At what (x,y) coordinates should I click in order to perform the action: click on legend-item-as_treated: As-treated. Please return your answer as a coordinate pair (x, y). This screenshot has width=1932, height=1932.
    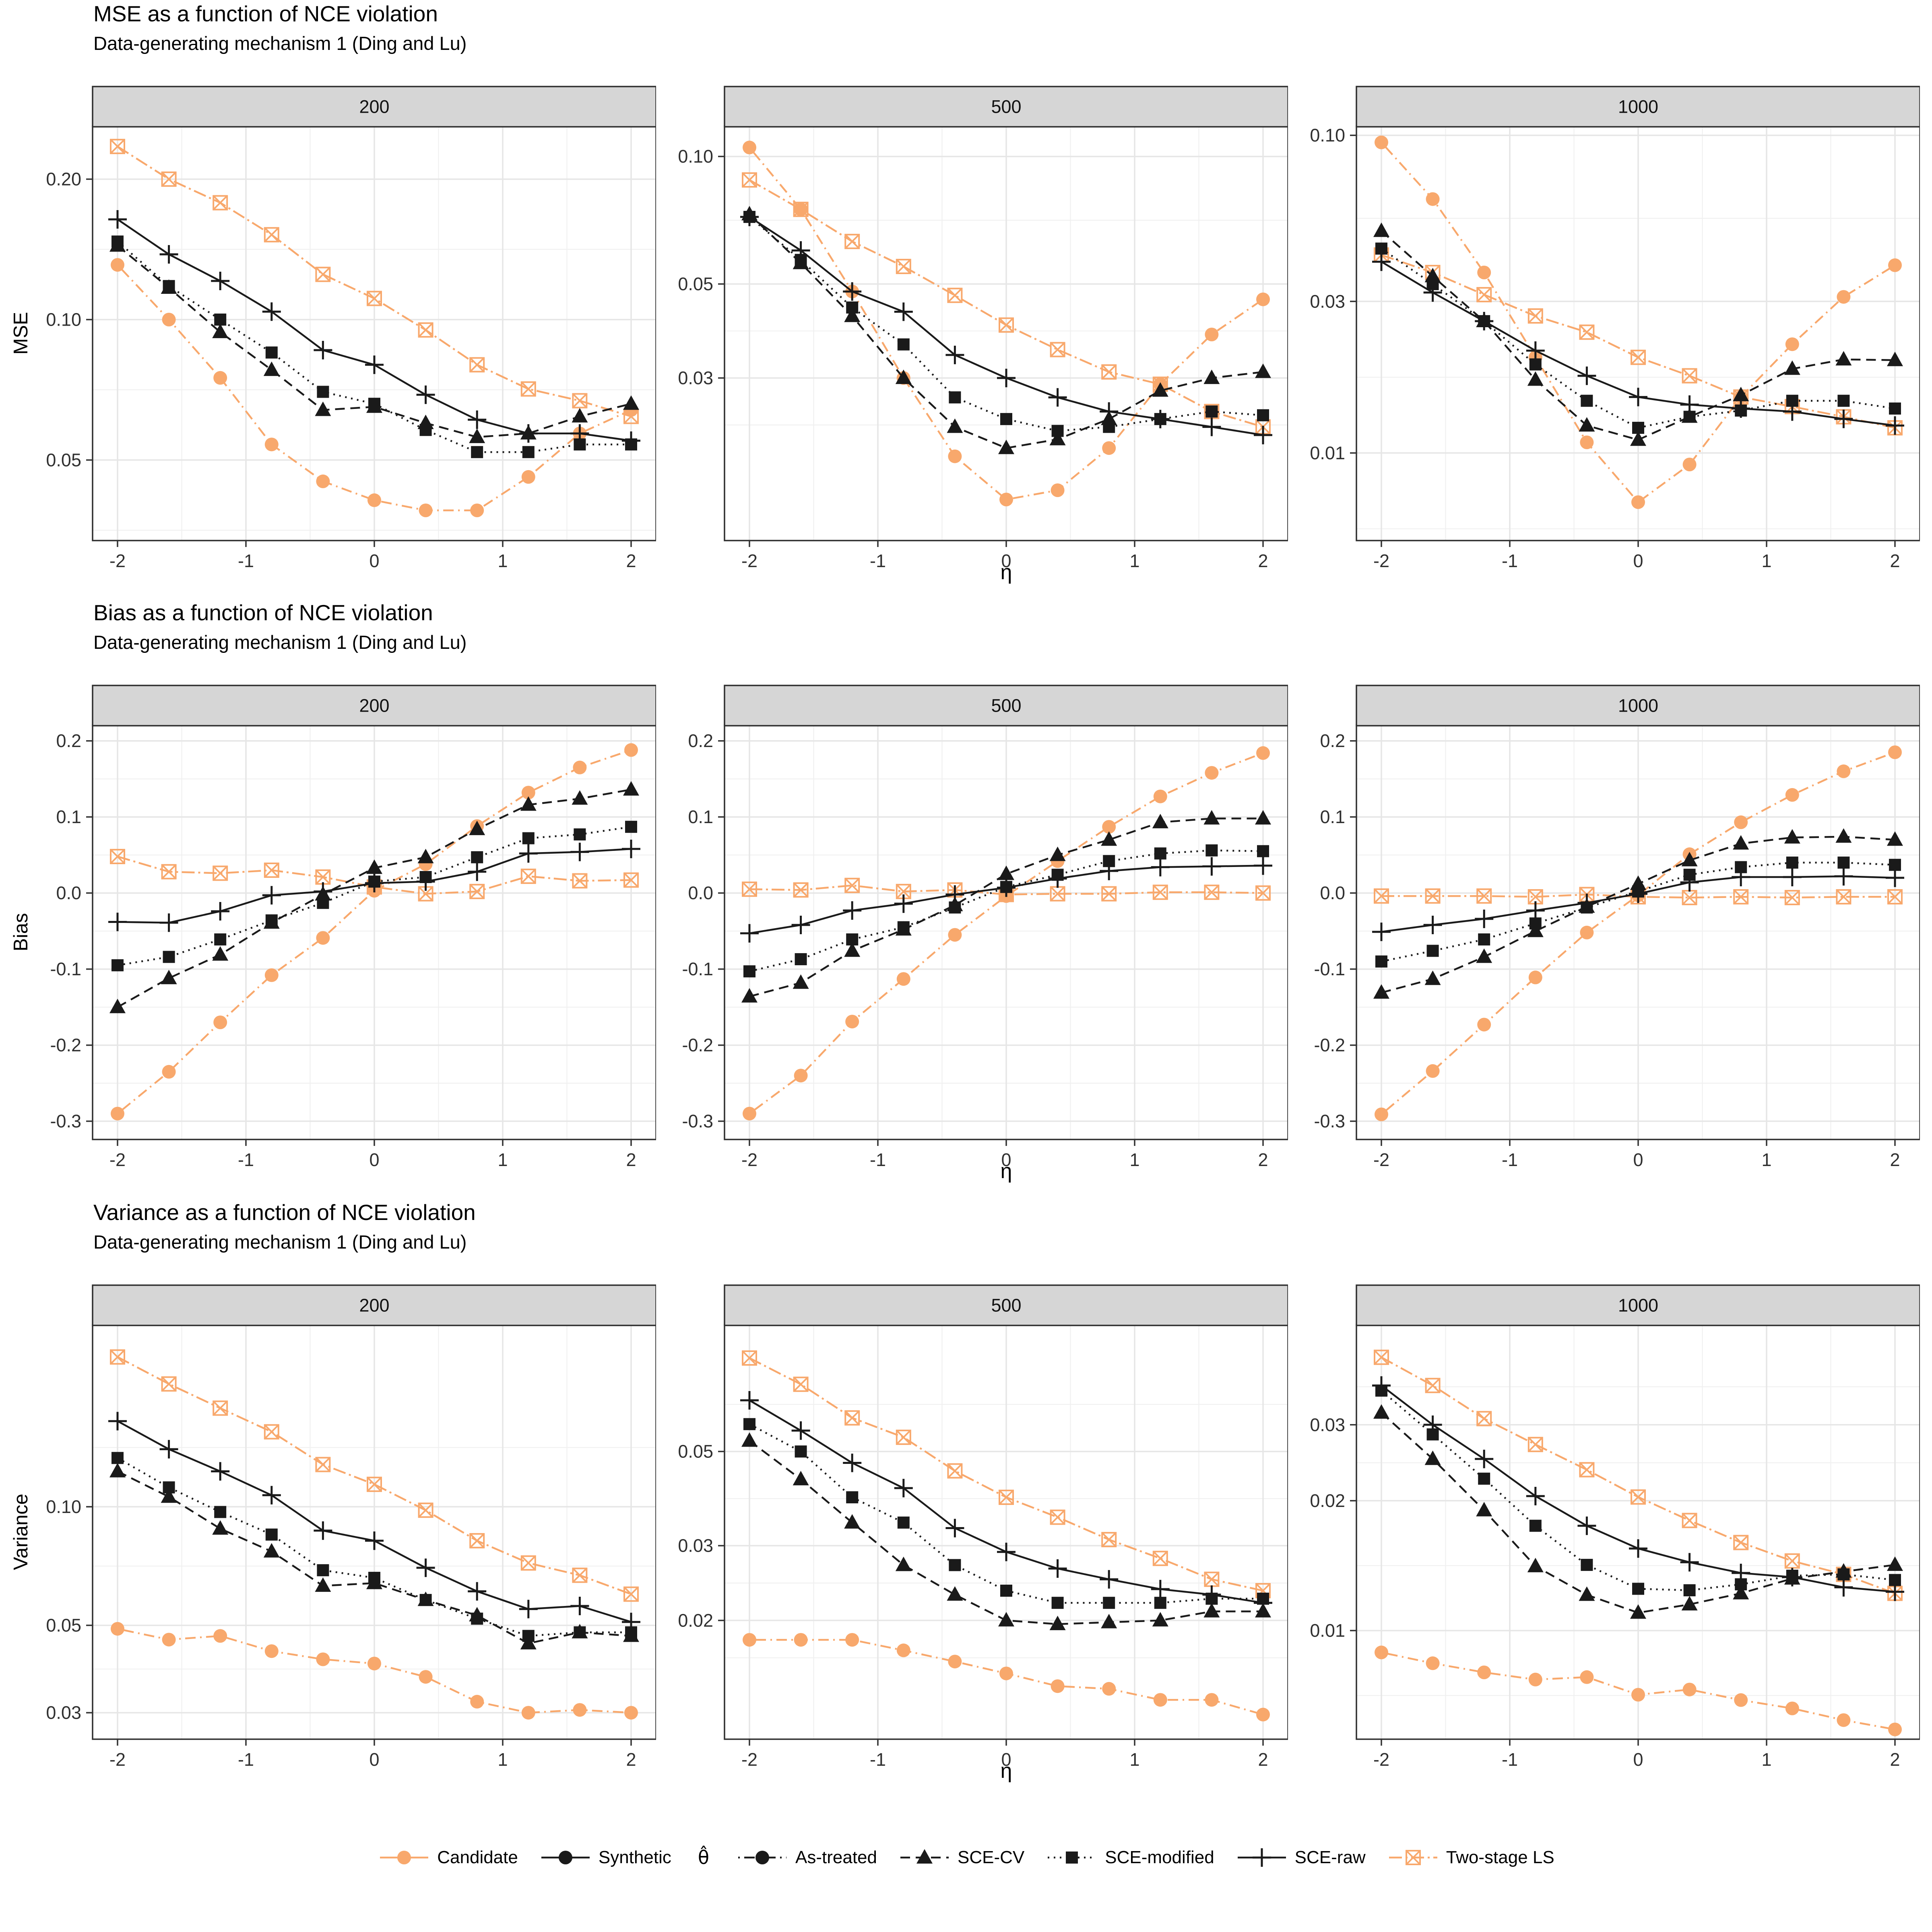
    Looking at the image, I should click on (806, 1857).